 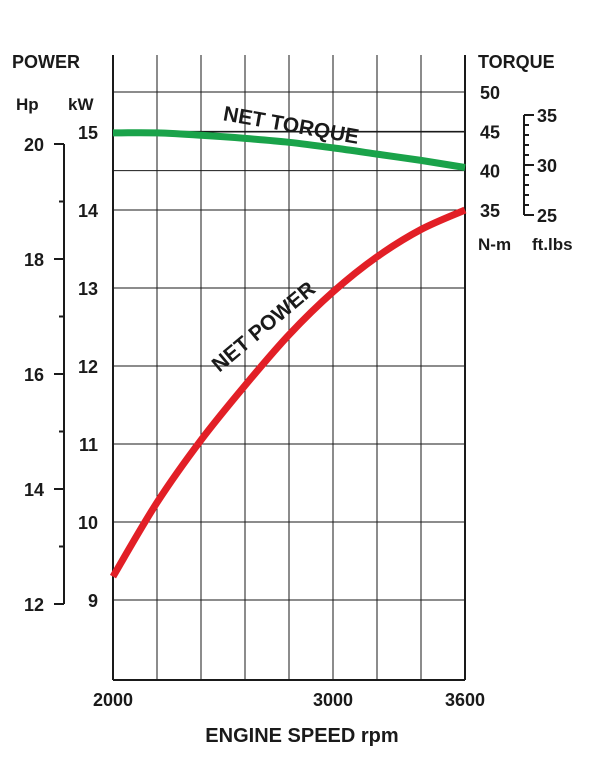 I want to click on nm-unit-label: N-m, so click(x=494, y=244).